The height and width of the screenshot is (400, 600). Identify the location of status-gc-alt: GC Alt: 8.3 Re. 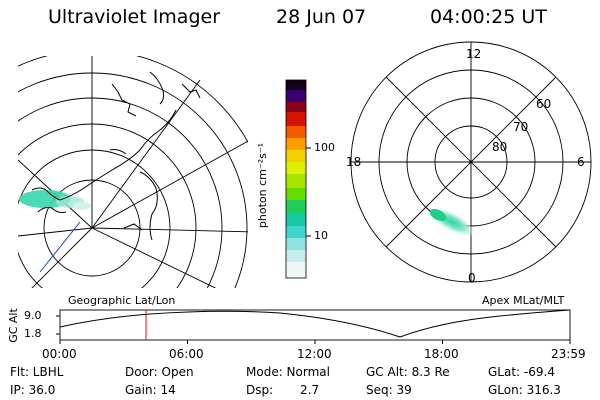
(408, 372).